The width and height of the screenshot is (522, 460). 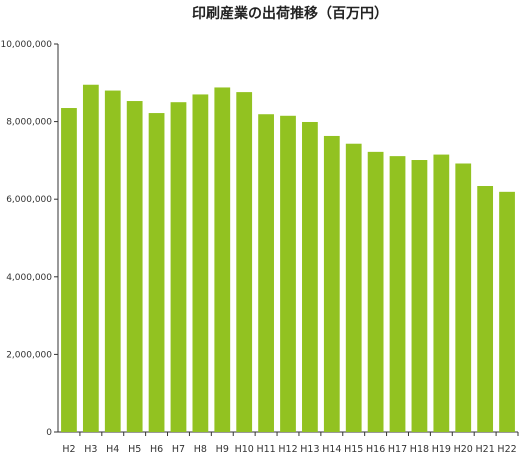 What do you see at coordinates (309, 449) in the screenshot?
I see `x-tick-label: H13` at bounding box center [309, 449].